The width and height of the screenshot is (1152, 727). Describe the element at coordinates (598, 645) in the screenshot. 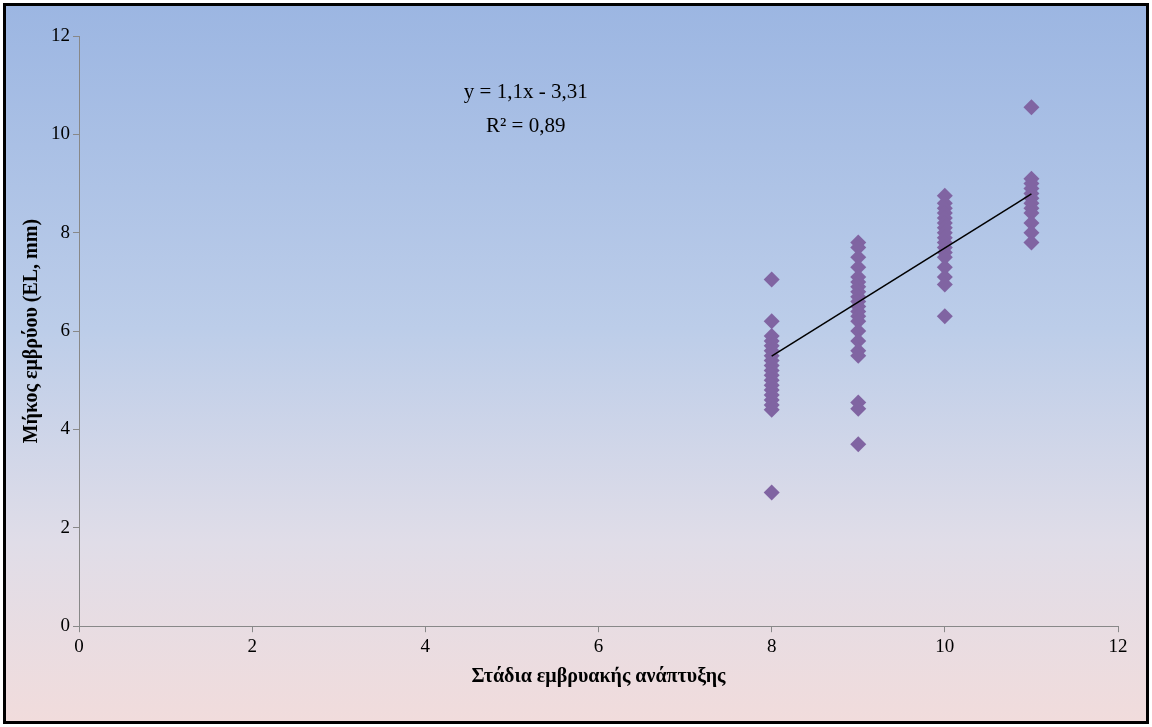

I see `x-tick-label: 6` at that location.